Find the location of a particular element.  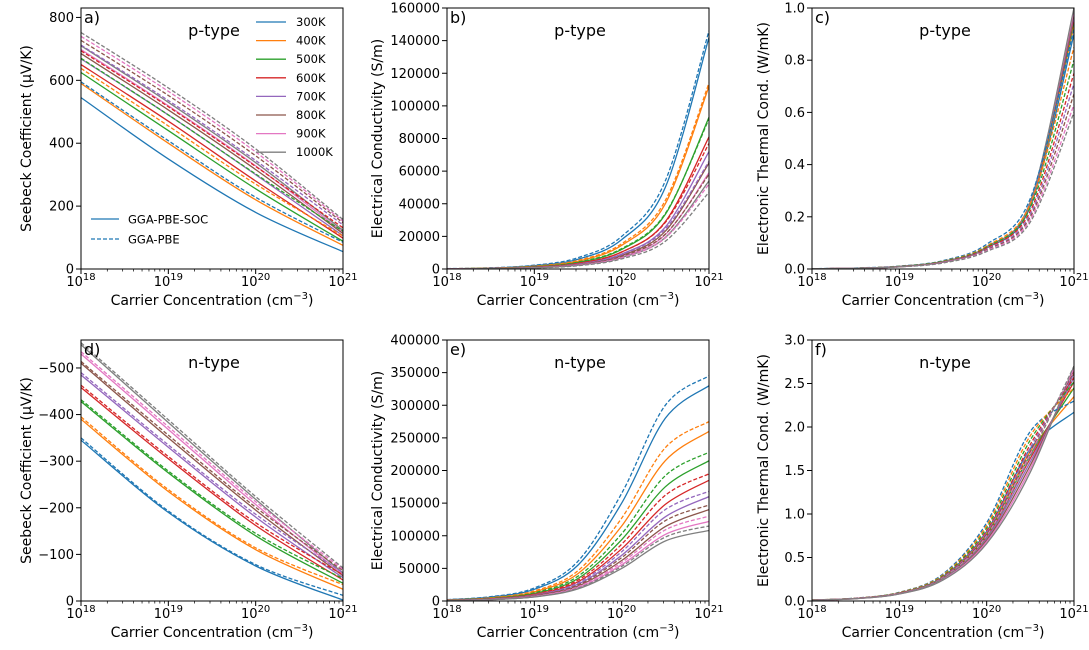

y-tick-label: −200 is located at coordinates (56, 508).